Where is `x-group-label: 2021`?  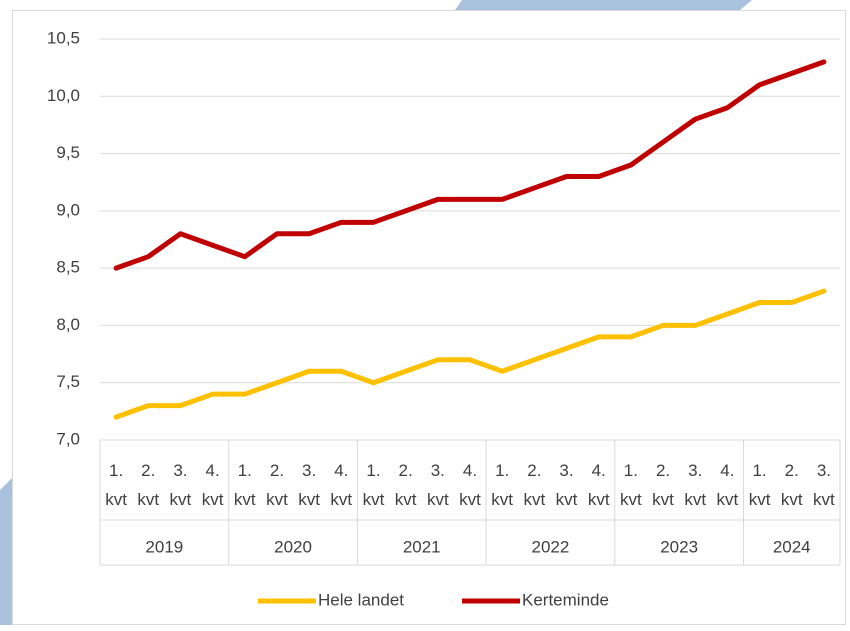
x-group-label: 2021 is located at coordinates (422, 546).